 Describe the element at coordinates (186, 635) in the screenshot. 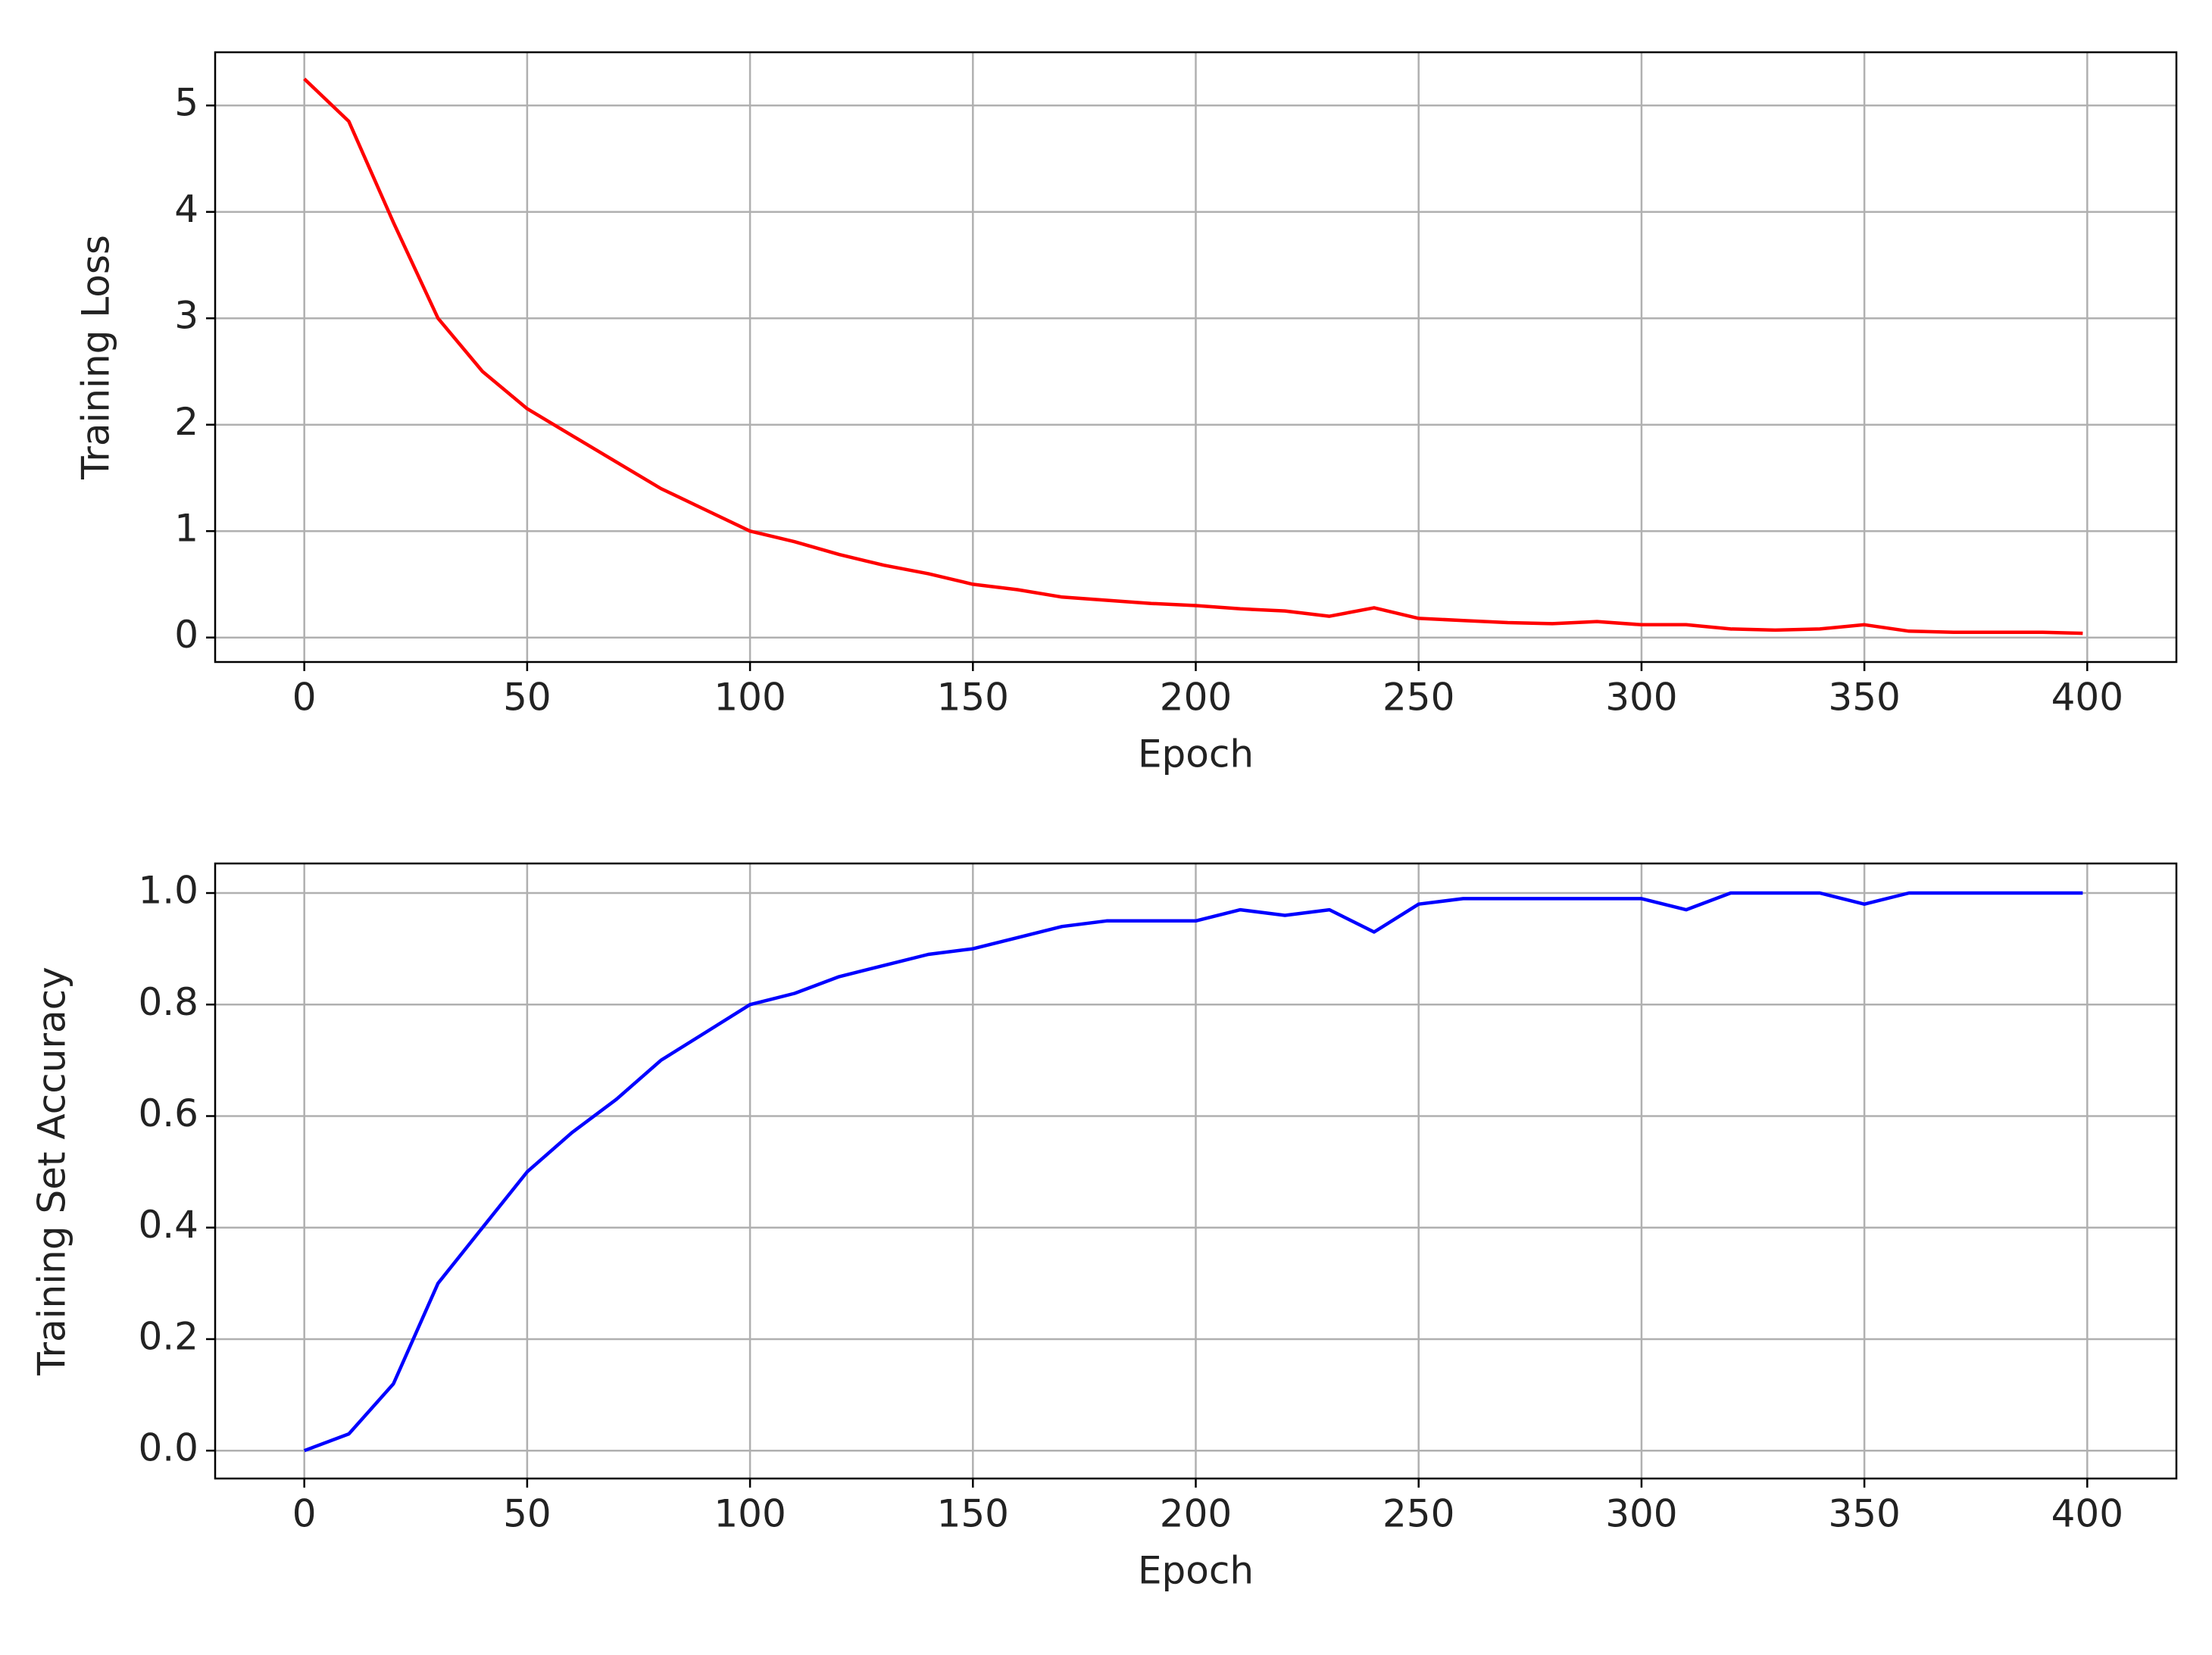

I see `y-tick-label: 0` at that location.